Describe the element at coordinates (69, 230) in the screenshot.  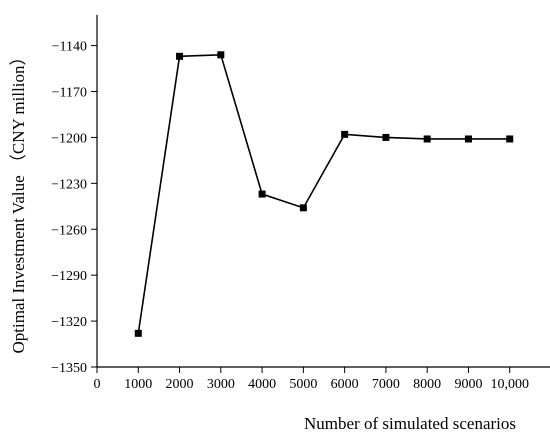
I see `y-tick-label: −1260` at that location.